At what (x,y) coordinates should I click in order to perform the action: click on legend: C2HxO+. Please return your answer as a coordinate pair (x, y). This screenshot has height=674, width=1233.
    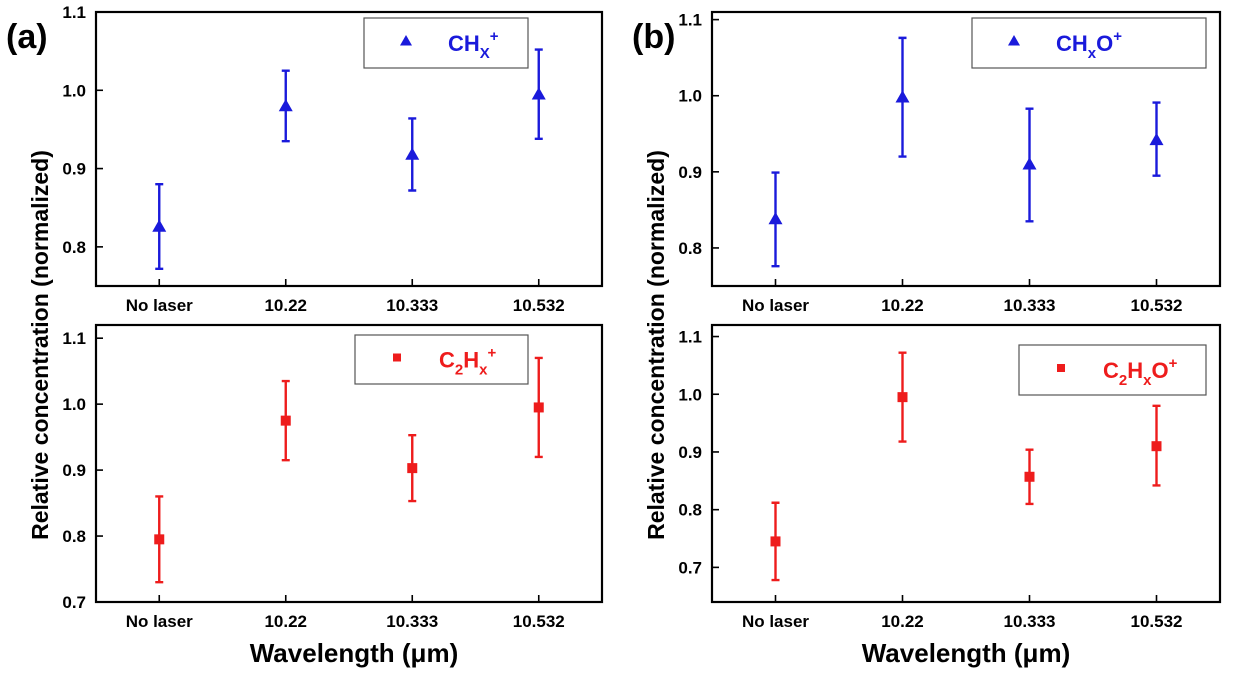
    Looking at the image, I should click on (1112, 370).